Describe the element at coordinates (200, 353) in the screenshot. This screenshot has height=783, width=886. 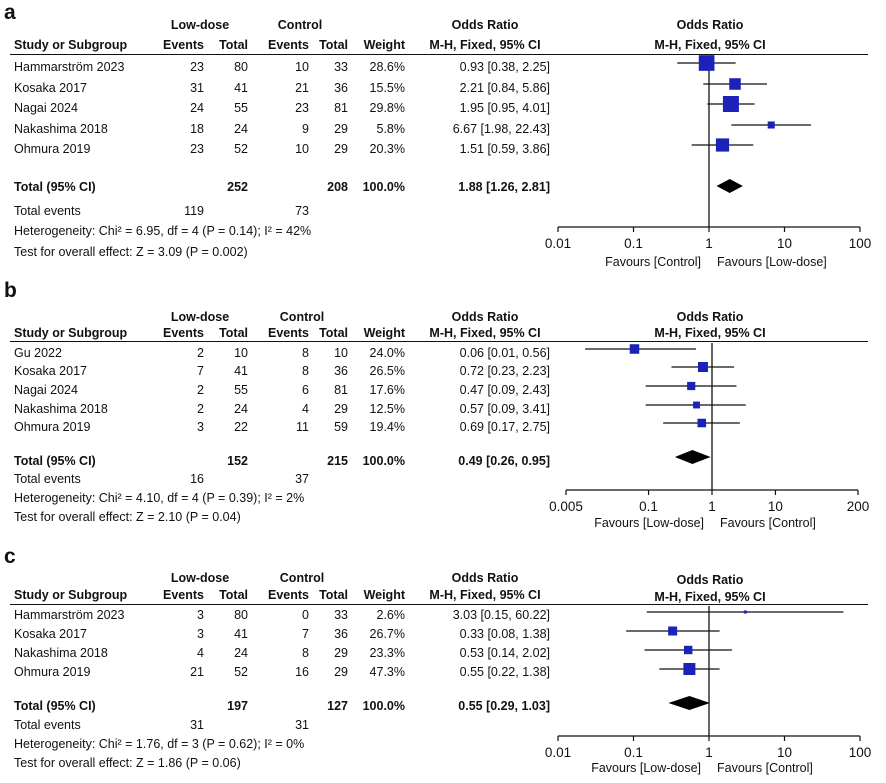
I see `events1: 2` at that location.